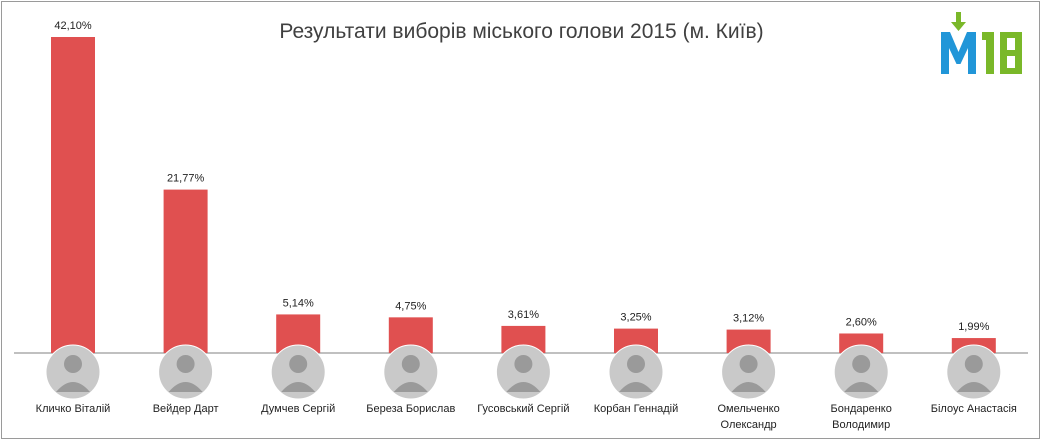  I want to click on data-label: 5,14%, so click(298, 303).